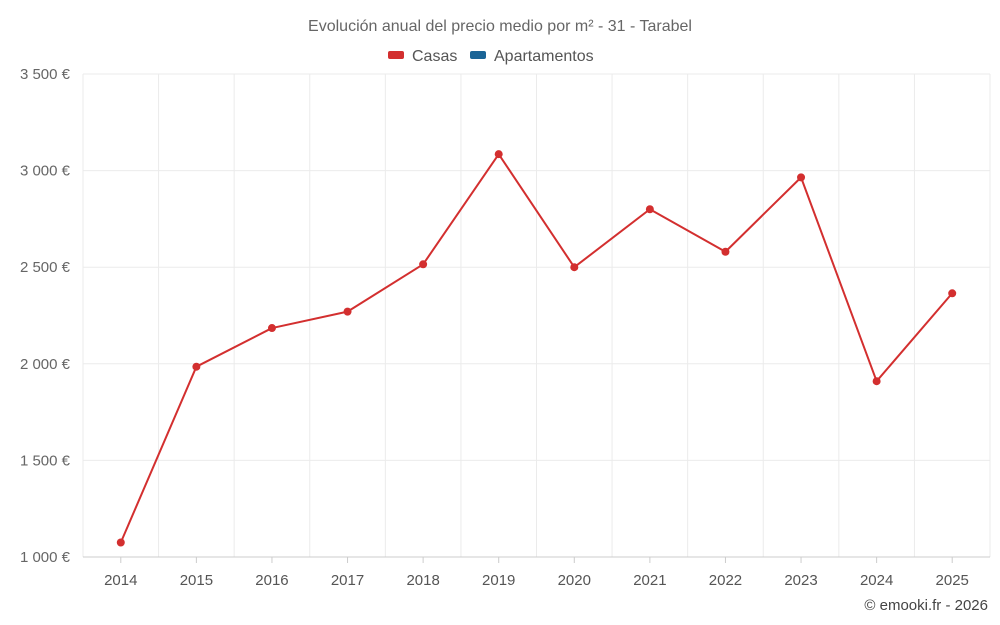  I want to click on data-point-2020, so click(574, 267).